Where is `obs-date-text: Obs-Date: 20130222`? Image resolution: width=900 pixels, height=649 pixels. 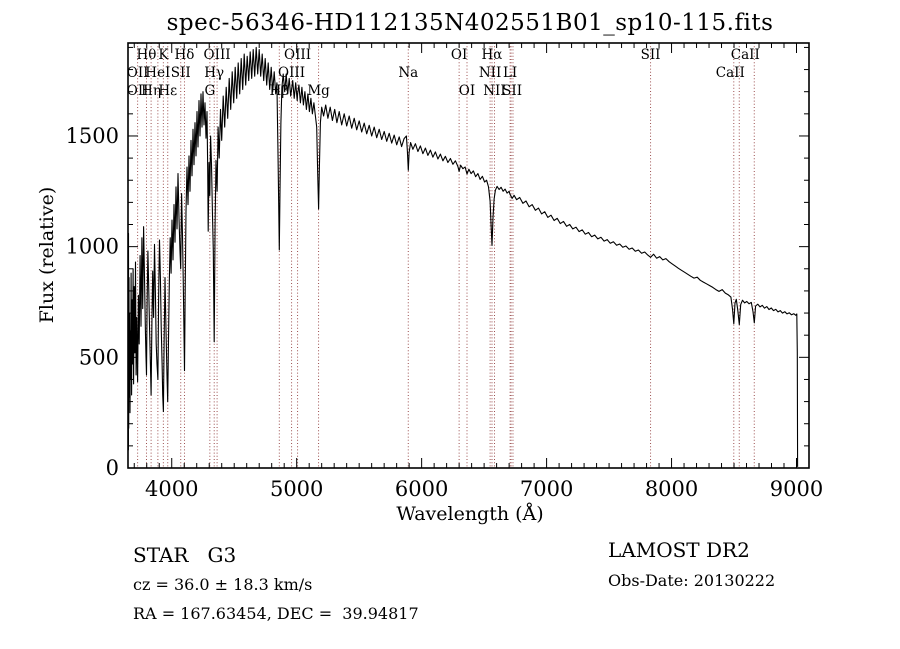 obs-date-text: Obs-Date: 20130222 is located at coordinates (692, 580).